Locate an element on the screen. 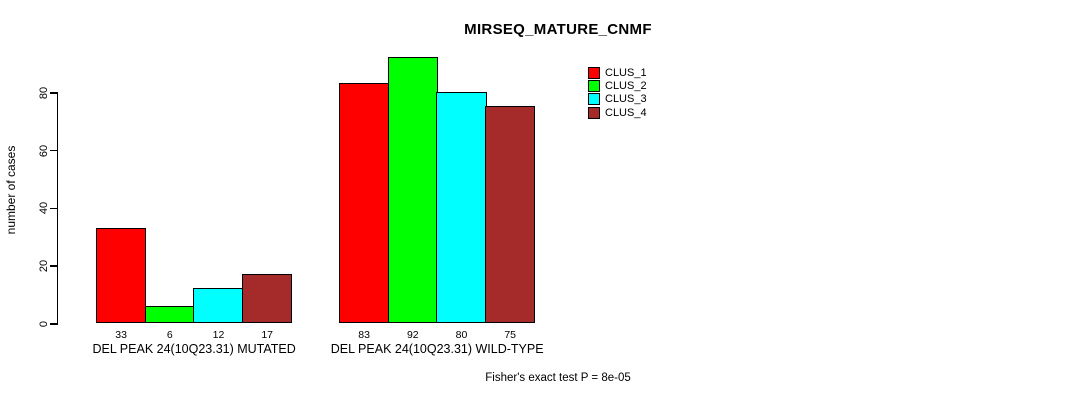 This screenshot has height=400, width=1090. bar-clus_1-group1 is located at coordinates (121, 275).